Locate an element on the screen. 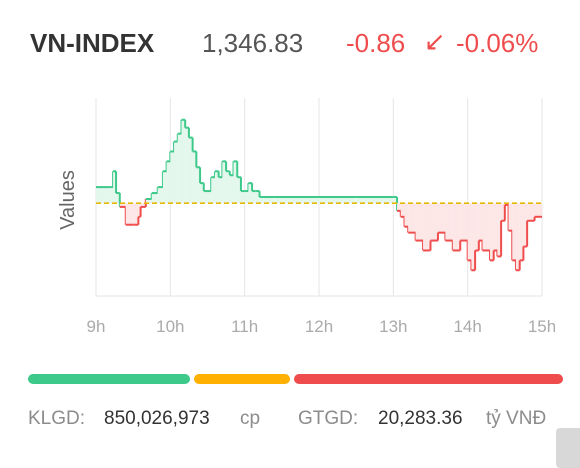 The height and width of the screenshot is (468, 580). y-axis-label: Values is located at coordinates (68, 200).